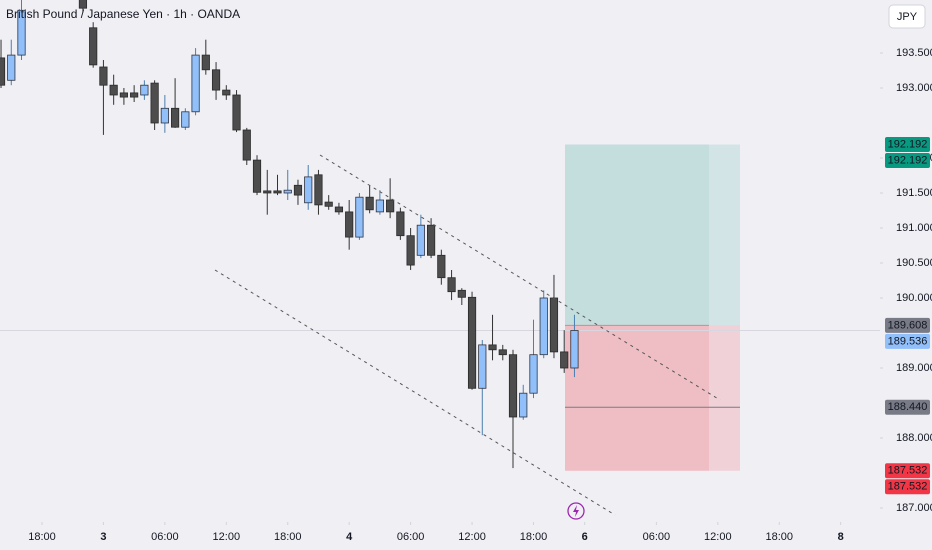 This screenshot has height=550, width=932. Describe the element at coordinates (914, 88) in the screenshot. I see `y-tick-label: 193.000` at that location.